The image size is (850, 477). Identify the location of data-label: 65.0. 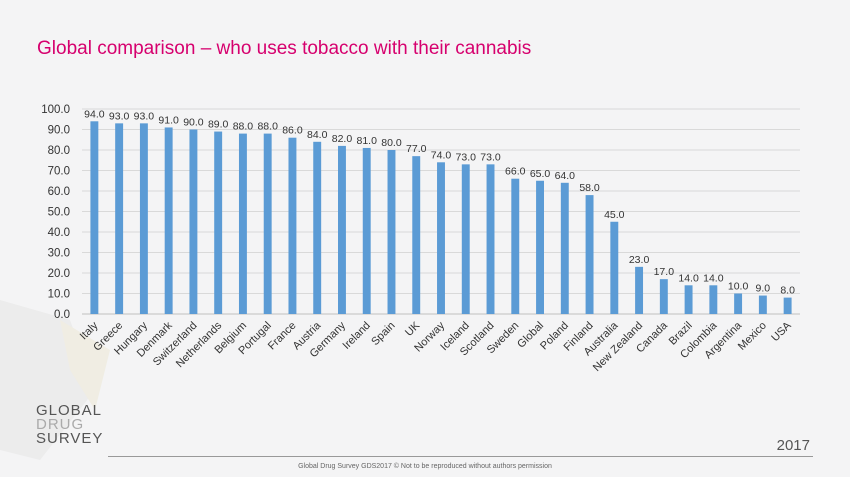
(540, 174).